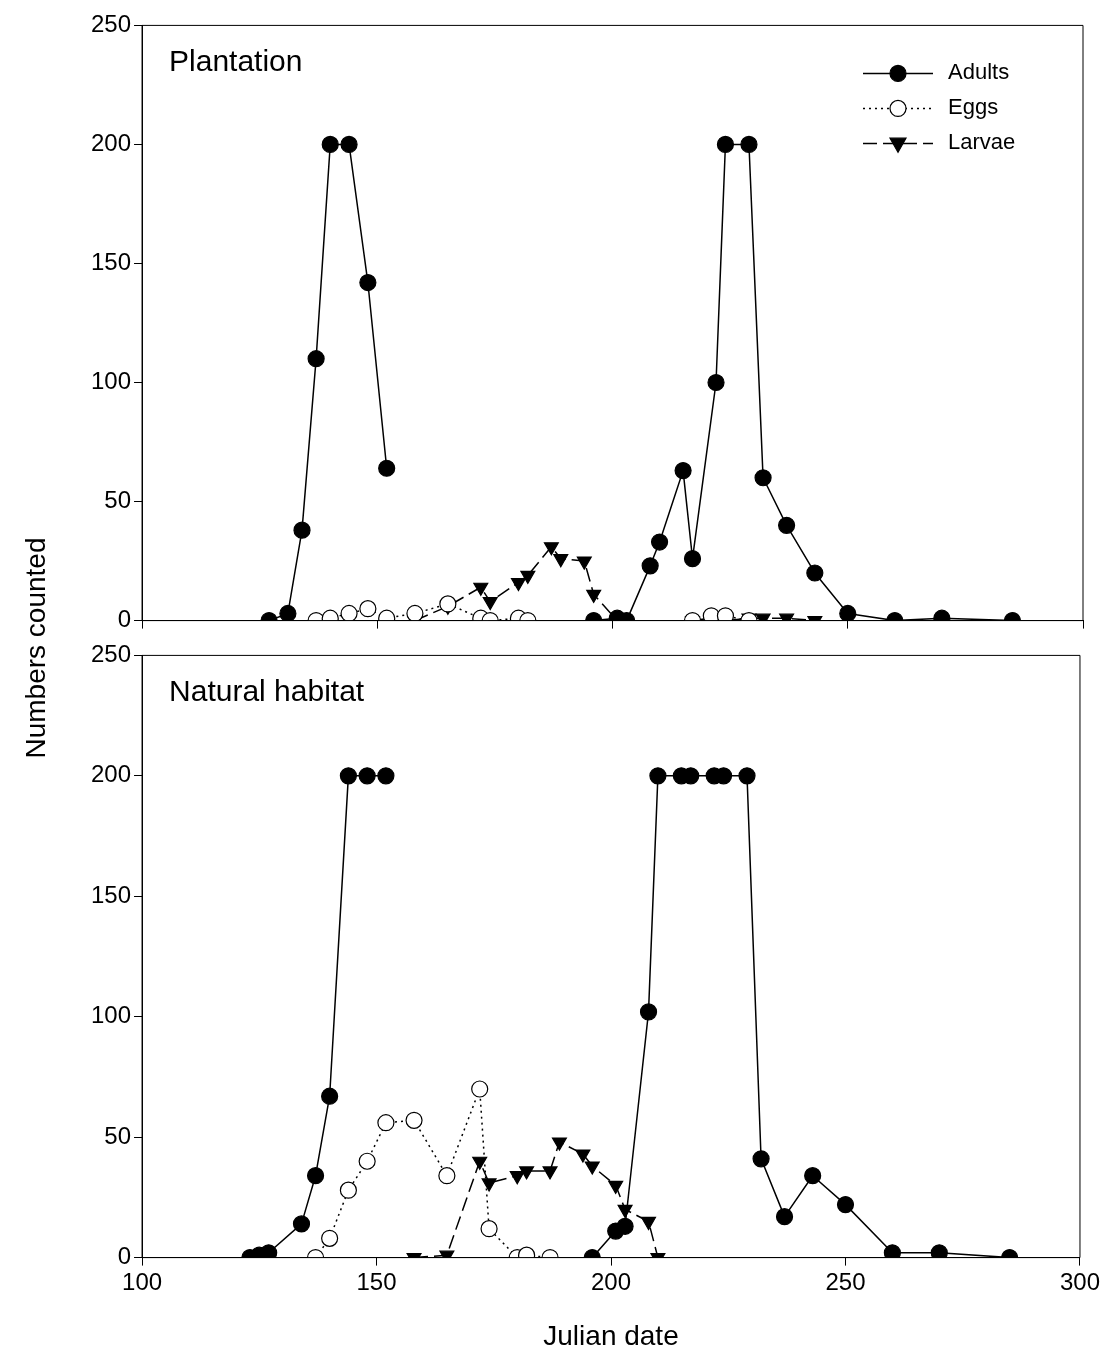  Describe the element at coordinates (376, 1281) in the screenshot. I see `x-tick-label: 150` at that location.